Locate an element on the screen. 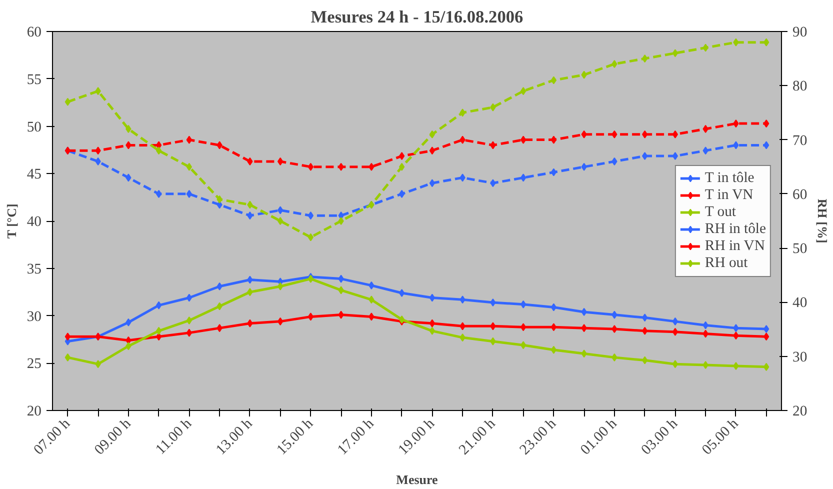  y-axis-title: T [°C] is located at coordinates (11, 221).